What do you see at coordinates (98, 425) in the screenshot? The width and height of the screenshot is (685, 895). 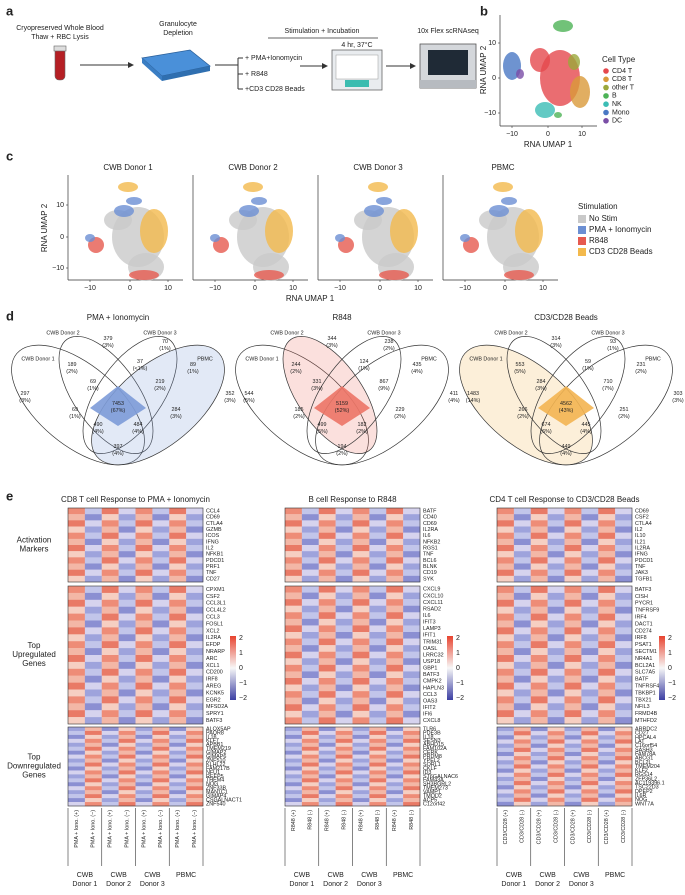 I see `region-count: 490` at bounding box center [98, 425].